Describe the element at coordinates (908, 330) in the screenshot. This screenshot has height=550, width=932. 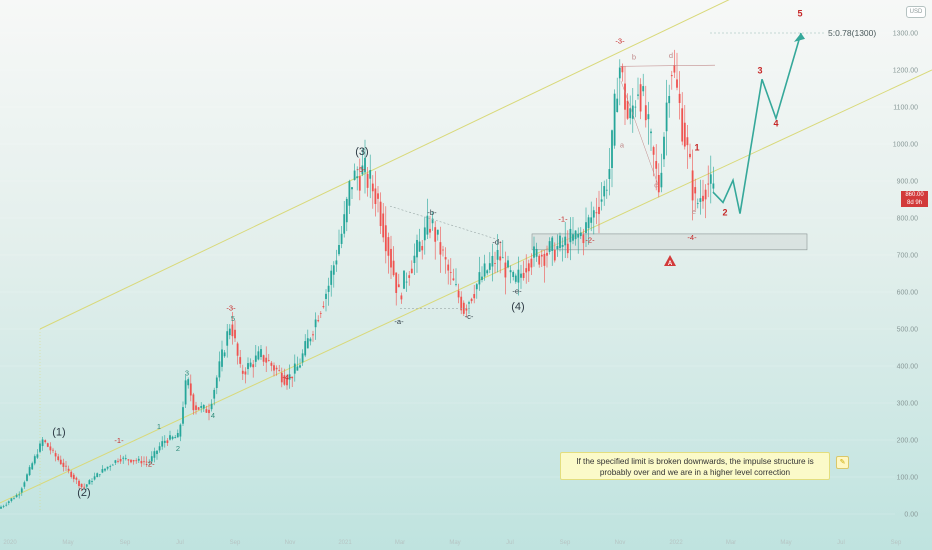
I see `price-tick-label: 500.00` at that location.